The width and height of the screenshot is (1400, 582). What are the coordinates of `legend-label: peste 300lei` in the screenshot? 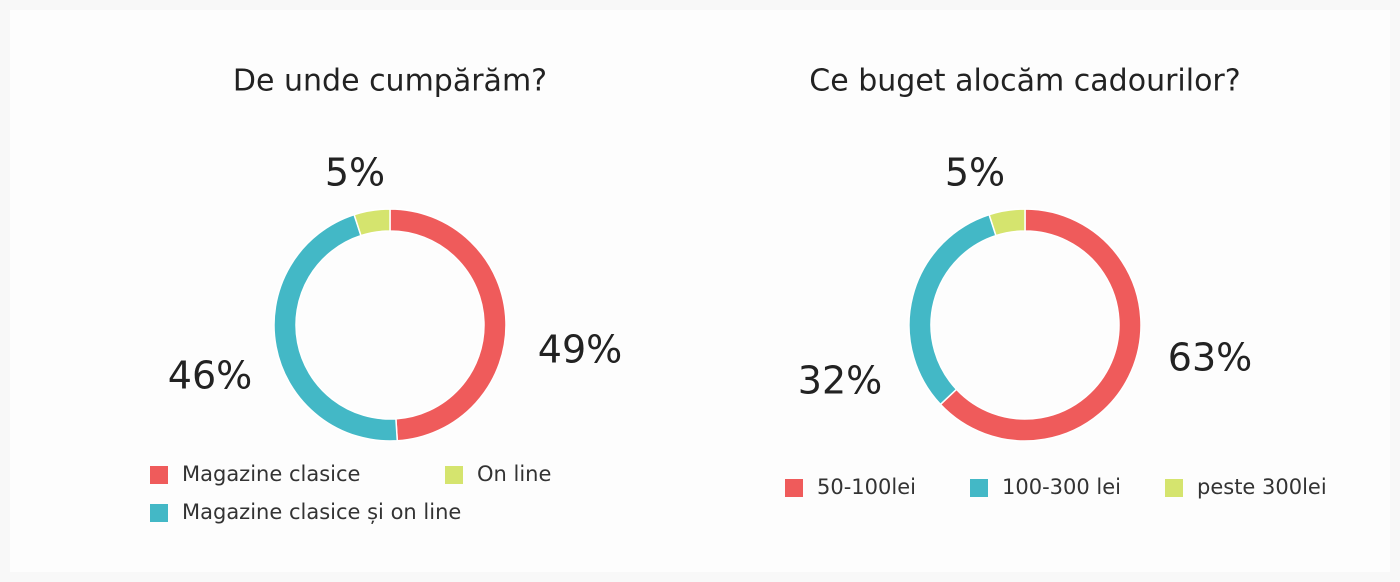 It's located at (1262, 487).